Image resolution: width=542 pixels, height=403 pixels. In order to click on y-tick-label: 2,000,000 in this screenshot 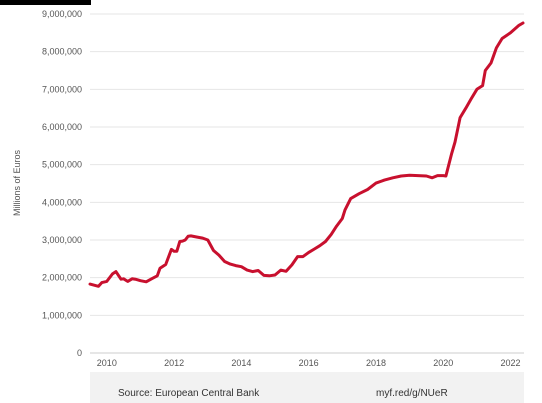, I will do `click(62, 278)`.